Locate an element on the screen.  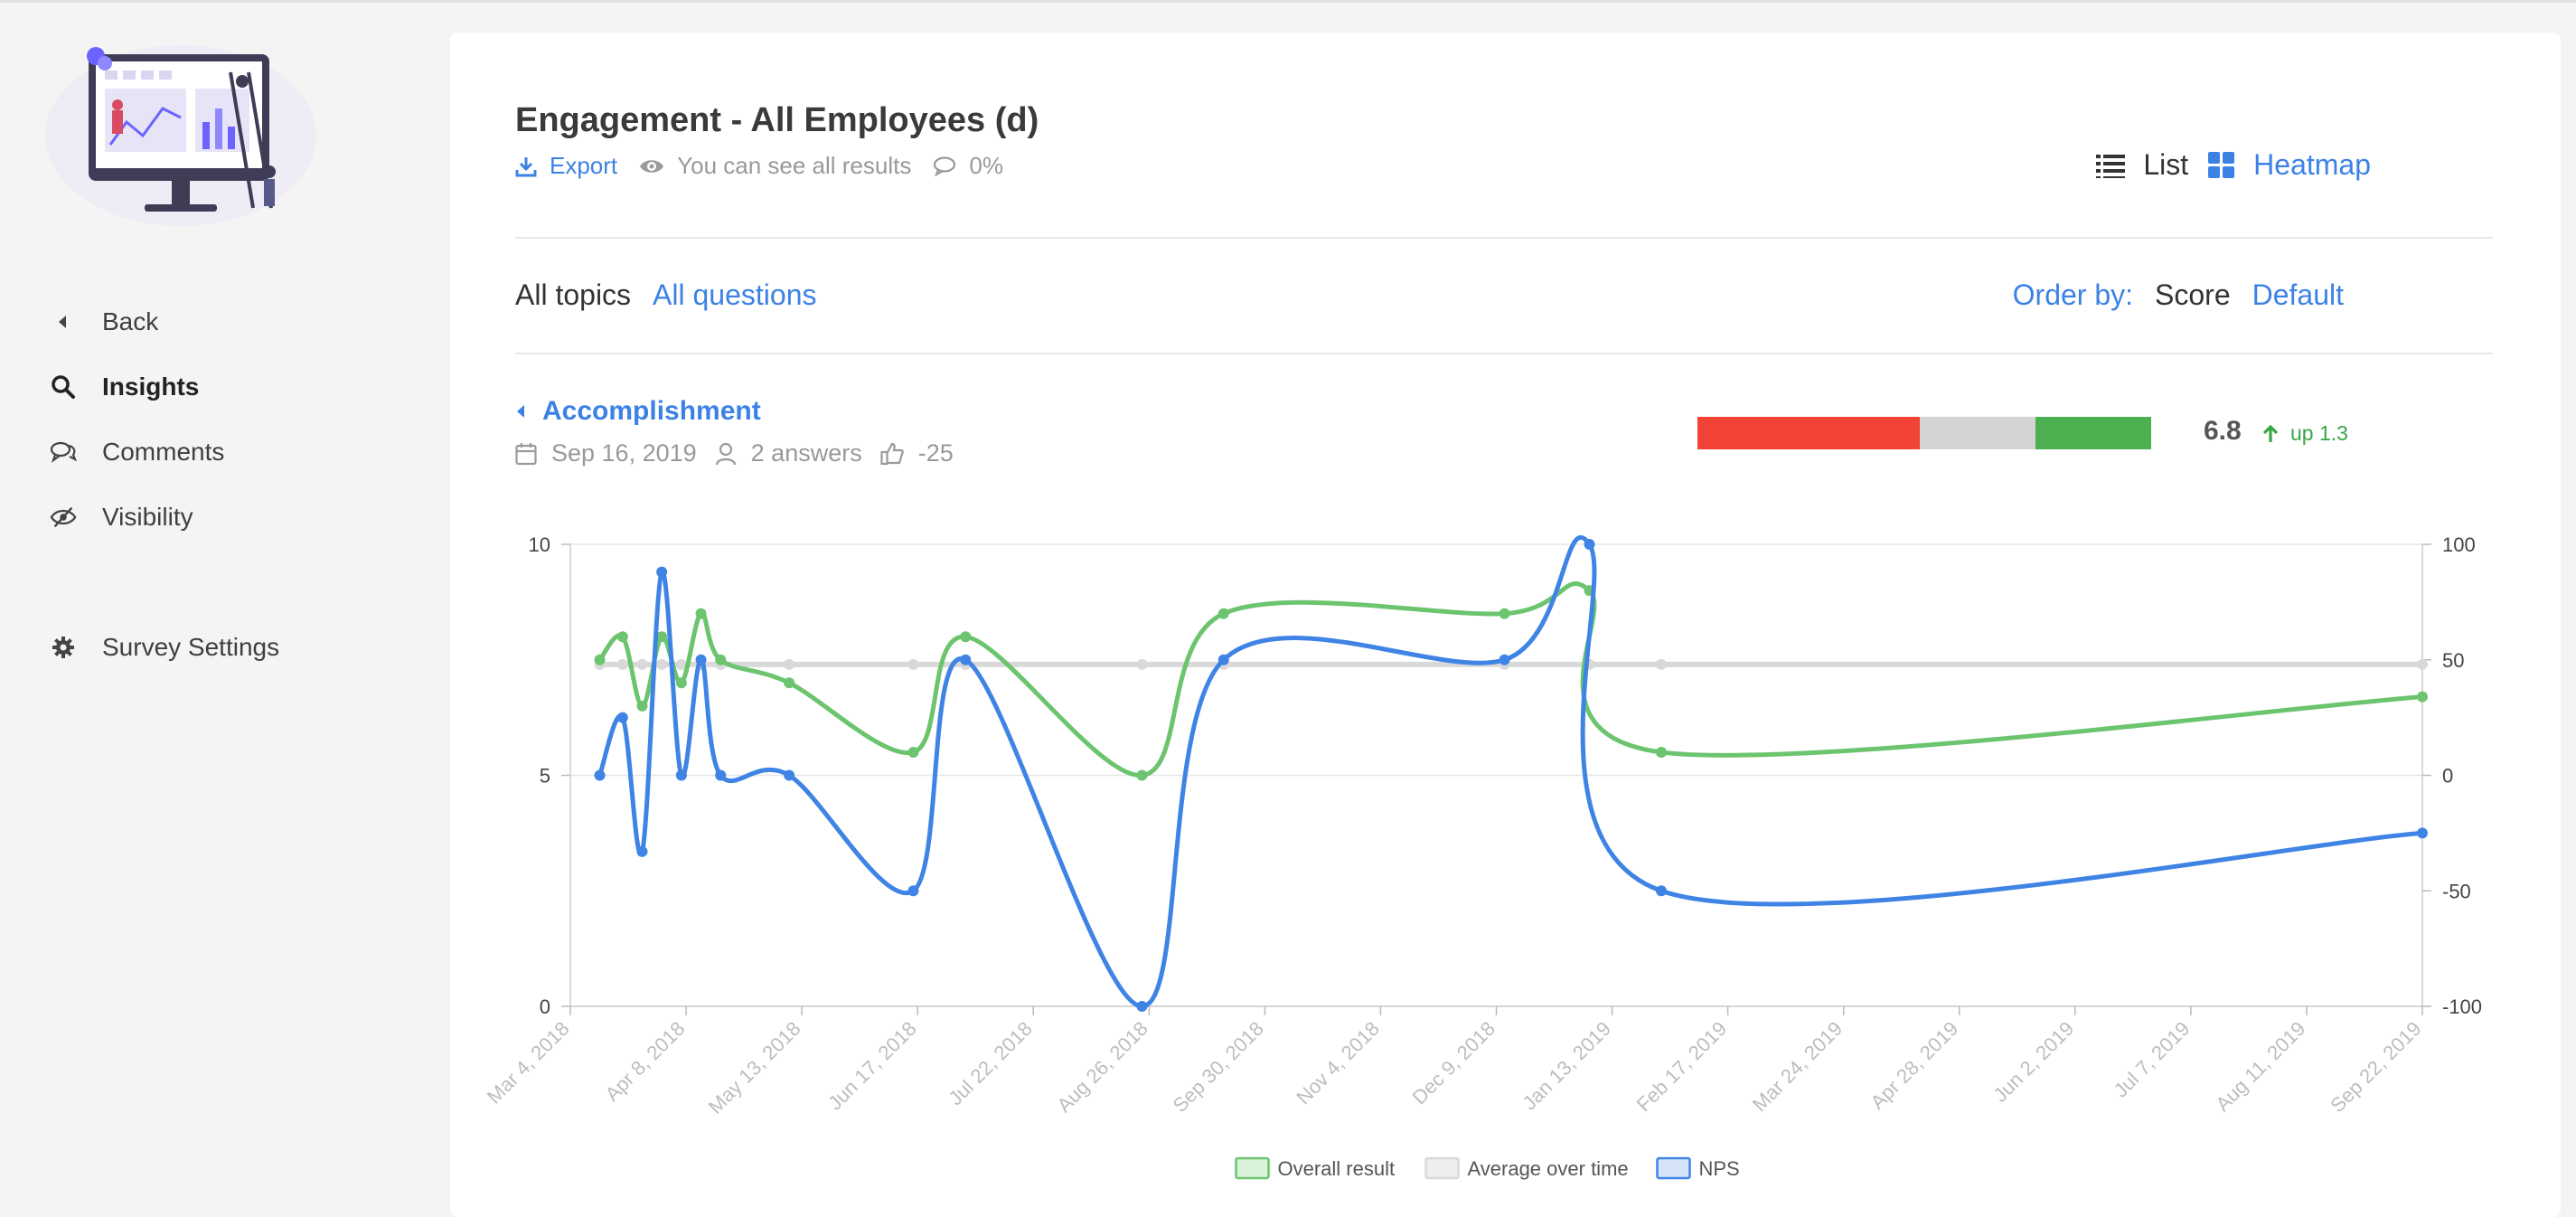
sidebar-item-back: Back is located at coordinates (164, 321).